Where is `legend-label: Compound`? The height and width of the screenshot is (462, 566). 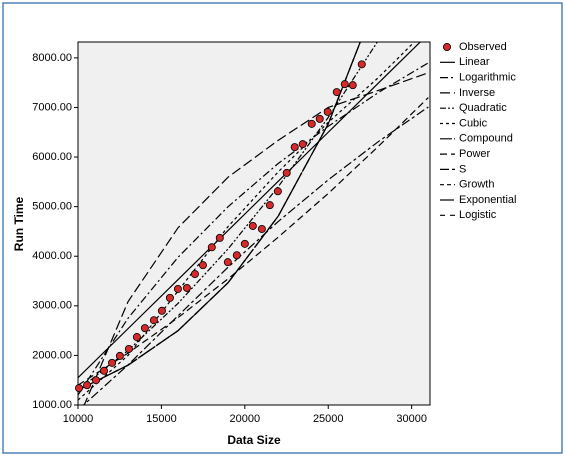
legend-label: Compound is located at coordinates (486, 139).